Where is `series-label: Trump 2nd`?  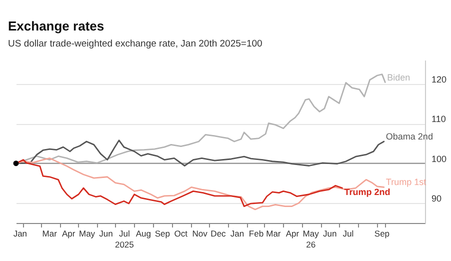
series-label: Trump 2nd is located at coordinates (367, 192).